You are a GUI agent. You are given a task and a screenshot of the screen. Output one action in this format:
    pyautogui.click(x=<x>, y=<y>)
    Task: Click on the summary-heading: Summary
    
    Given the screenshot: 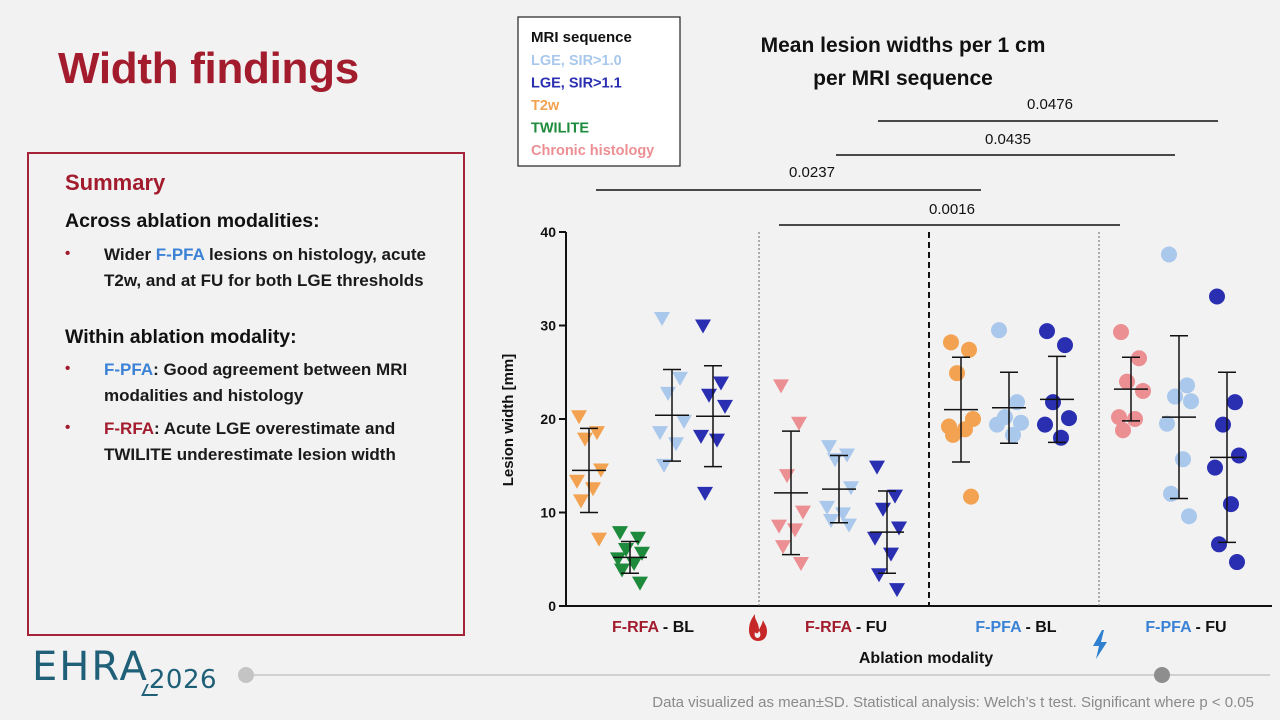 What is the action you would take?
    pyautogui.click(x=115, y=182)
    